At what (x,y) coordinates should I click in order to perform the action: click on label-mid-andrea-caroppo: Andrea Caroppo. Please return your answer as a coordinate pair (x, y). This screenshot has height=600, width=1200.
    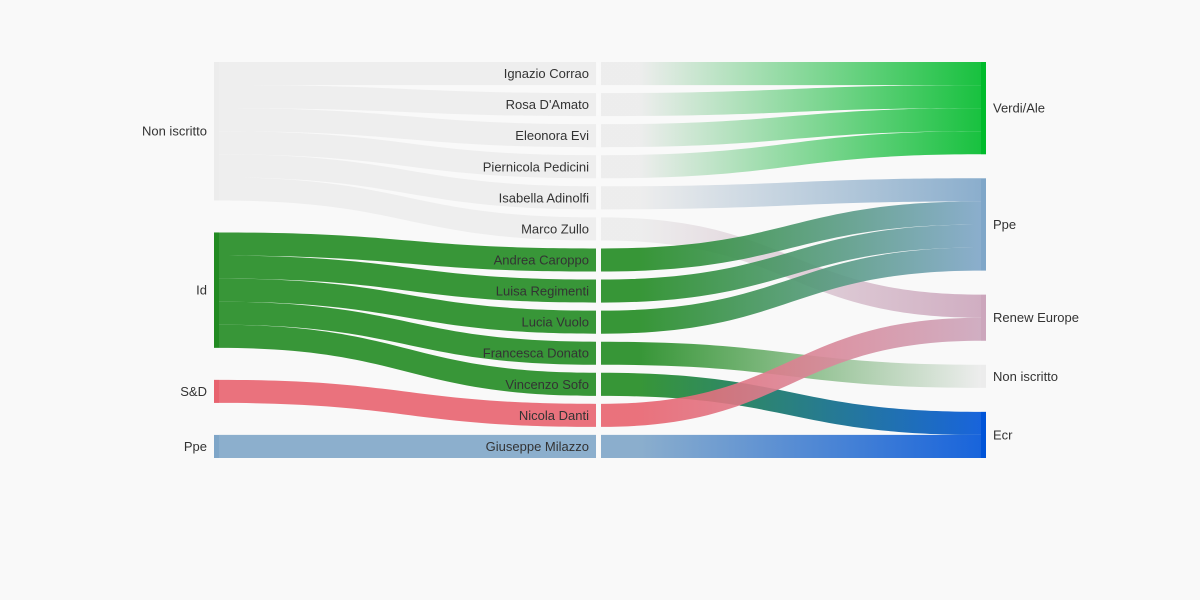
    Looking at the image, I should click on (541, 260).